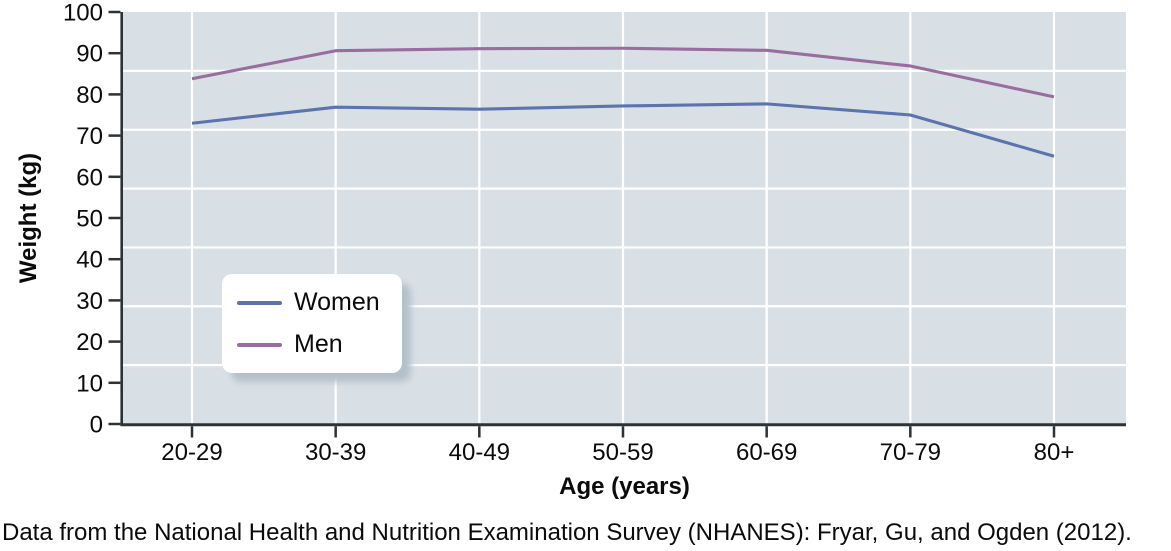 The height and width of the screenshot is (551, 1171). What do you see at coordinates (89, 136) in the screenshot?
I see `y-tick-label: 70` at bounding box center [89, 136].